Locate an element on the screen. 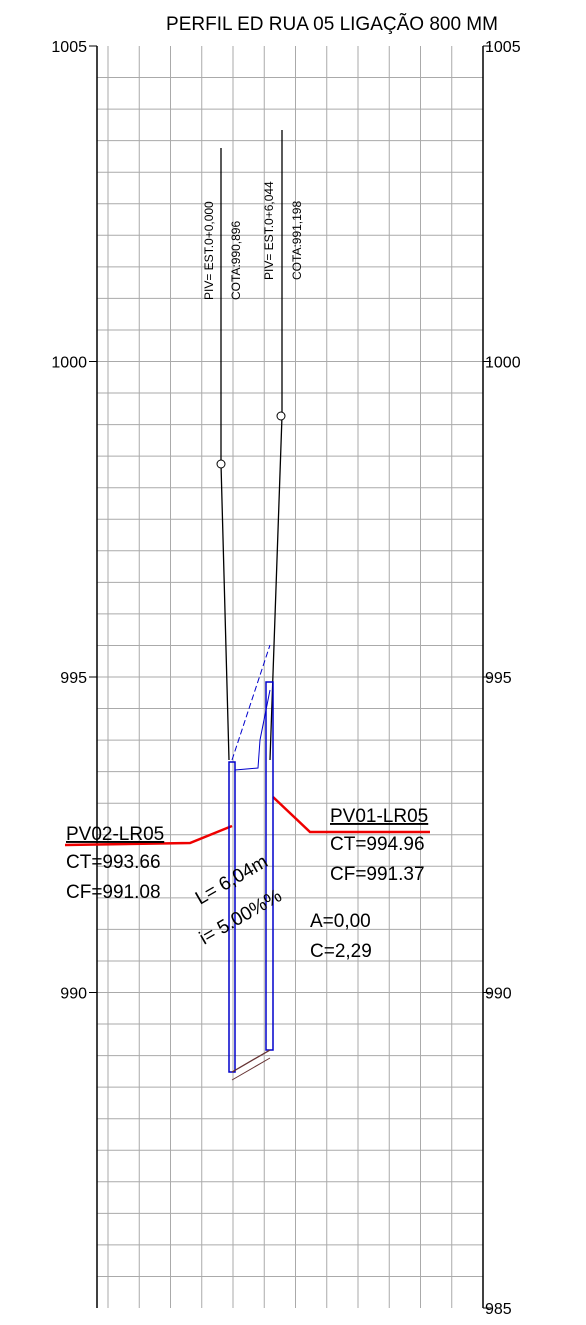  y2-tick-label: 1005 is located at coordinates (503, 47).